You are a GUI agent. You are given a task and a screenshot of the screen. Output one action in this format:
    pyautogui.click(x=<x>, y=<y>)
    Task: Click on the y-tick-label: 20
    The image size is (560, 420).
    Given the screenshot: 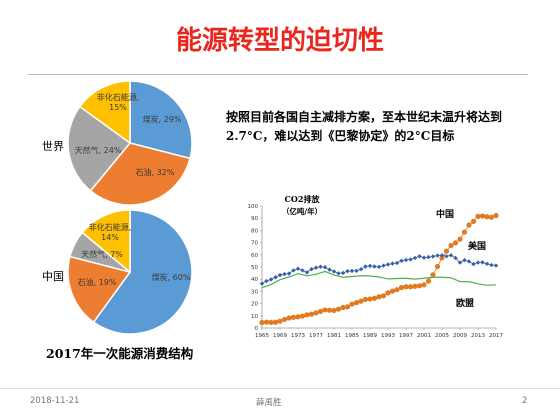 What is the action you would take?
    pyautogui.click(x=254, y=305)
    